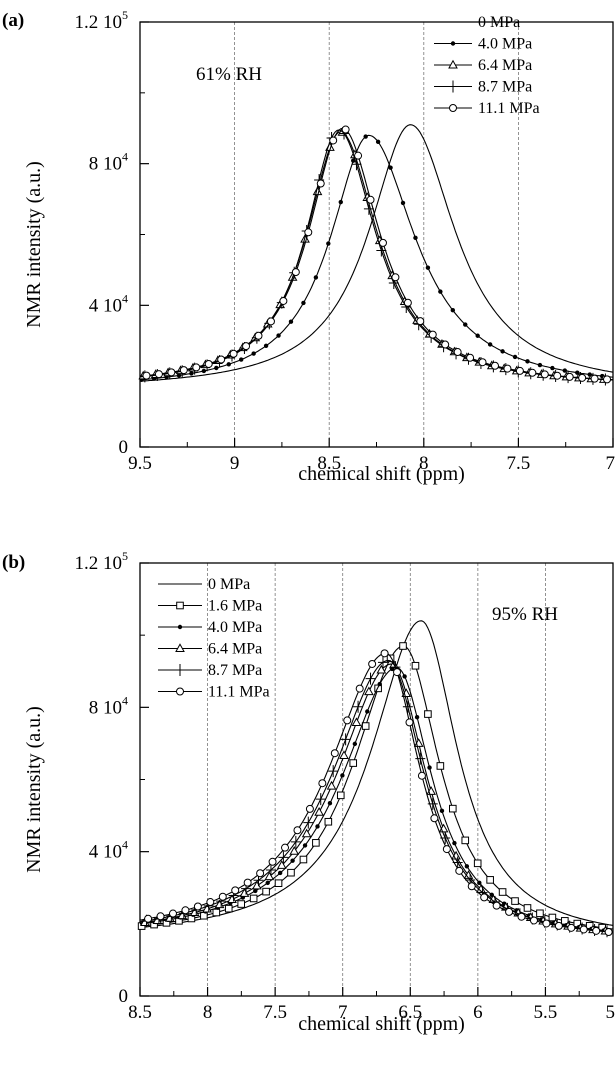 This screenshot has width=615, height=1068. I want to click on x-tick-label: 7, so click(610, 463).